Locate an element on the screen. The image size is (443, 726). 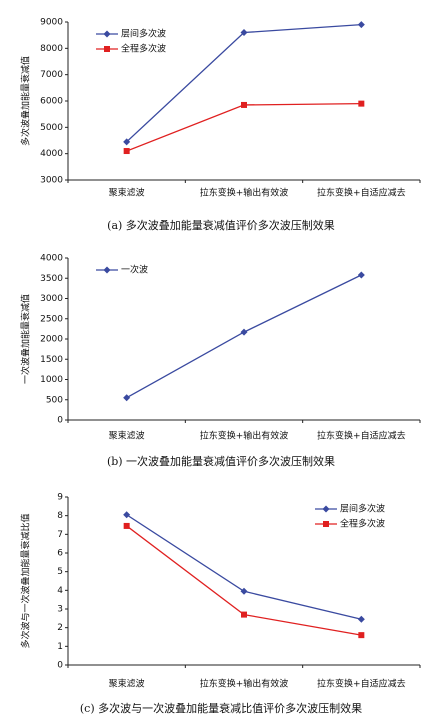
y-tick-label: 1000 is located at coordinates (51, 380).